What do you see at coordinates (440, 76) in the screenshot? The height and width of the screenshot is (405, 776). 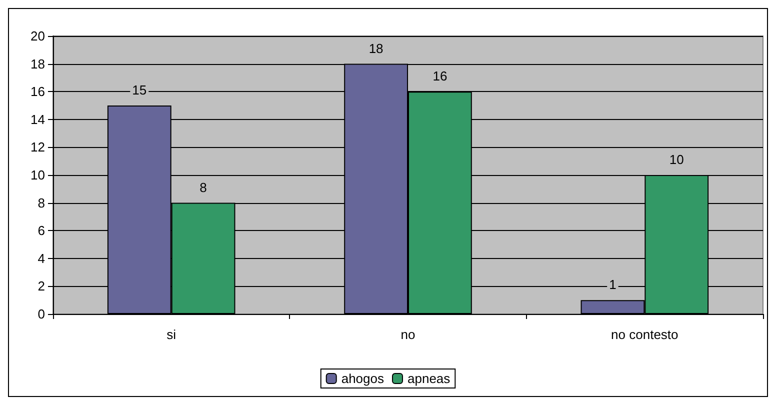 I see `data-label: 16` at bounding box center [440, 76].